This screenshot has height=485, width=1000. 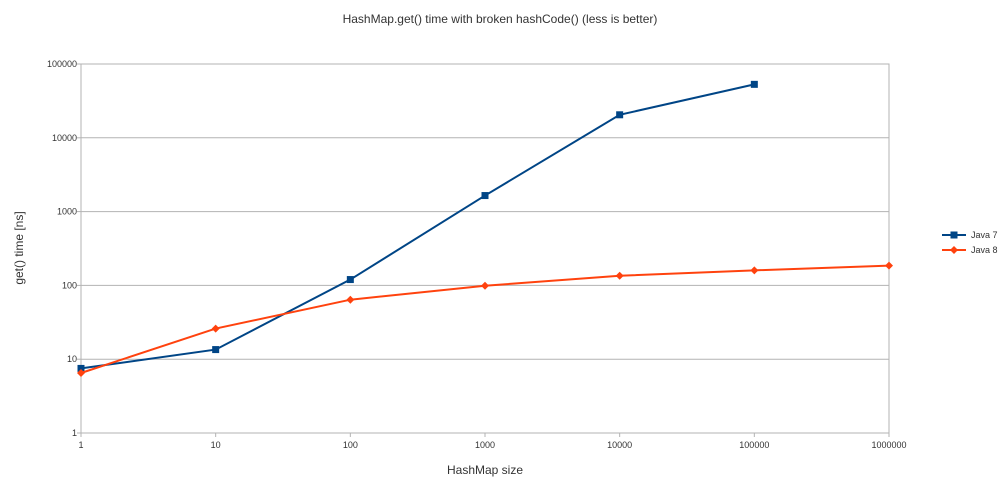 I want to click on x-tick-label: 1000, so click(x=485, y=445).